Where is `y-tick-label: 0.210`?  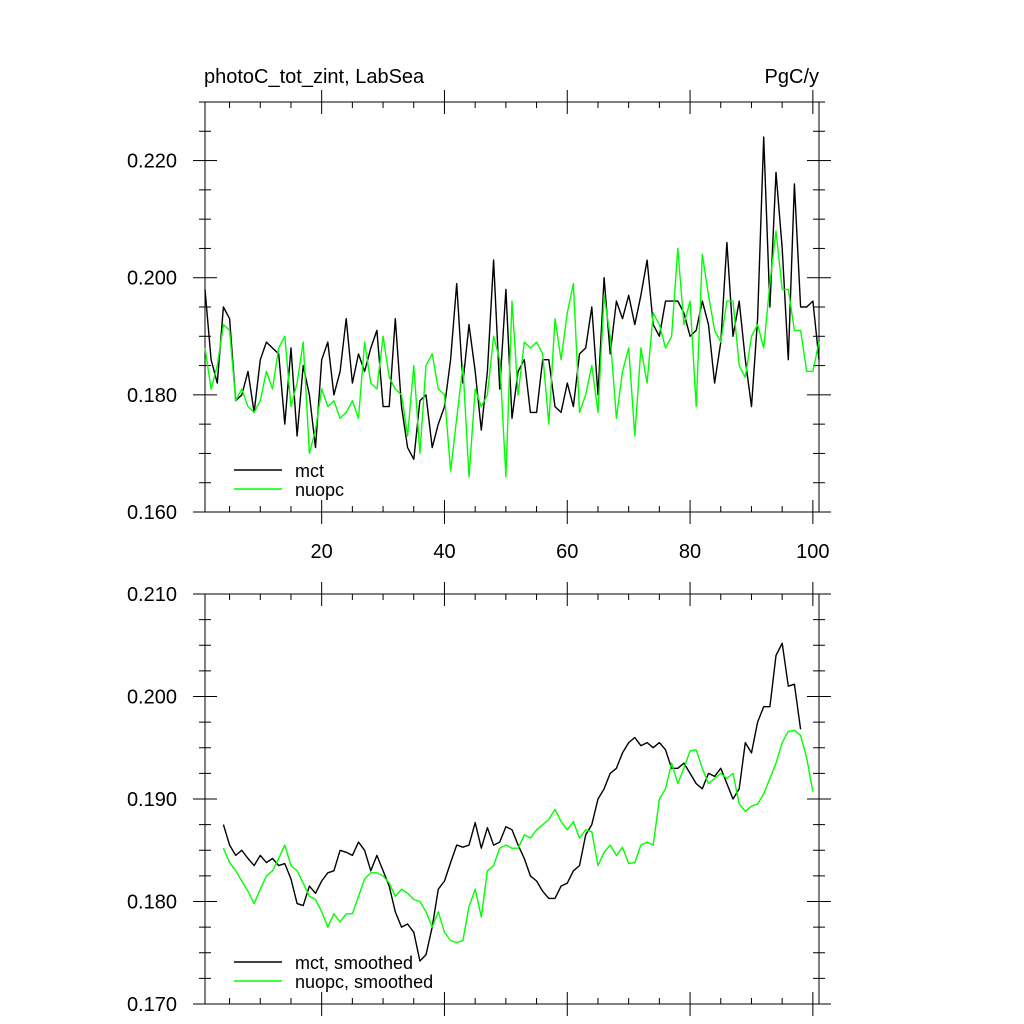
y-tick-label: 0.210 is located at coordinates (152, 595).